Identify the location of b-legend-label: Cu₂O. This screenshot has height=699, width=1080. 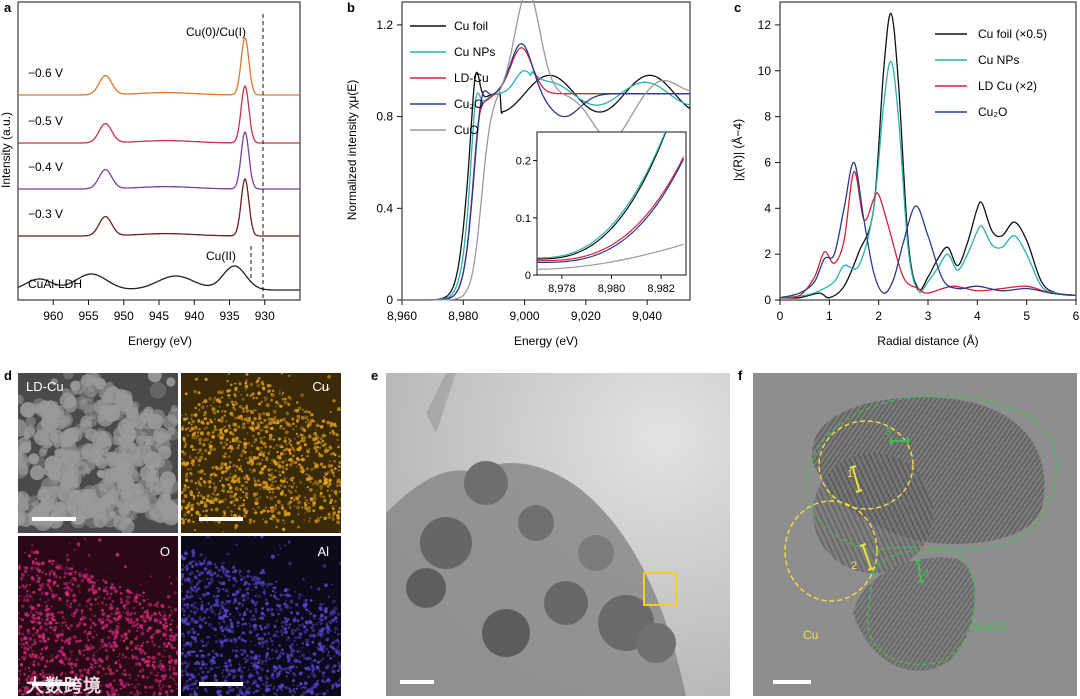
(468, 104).